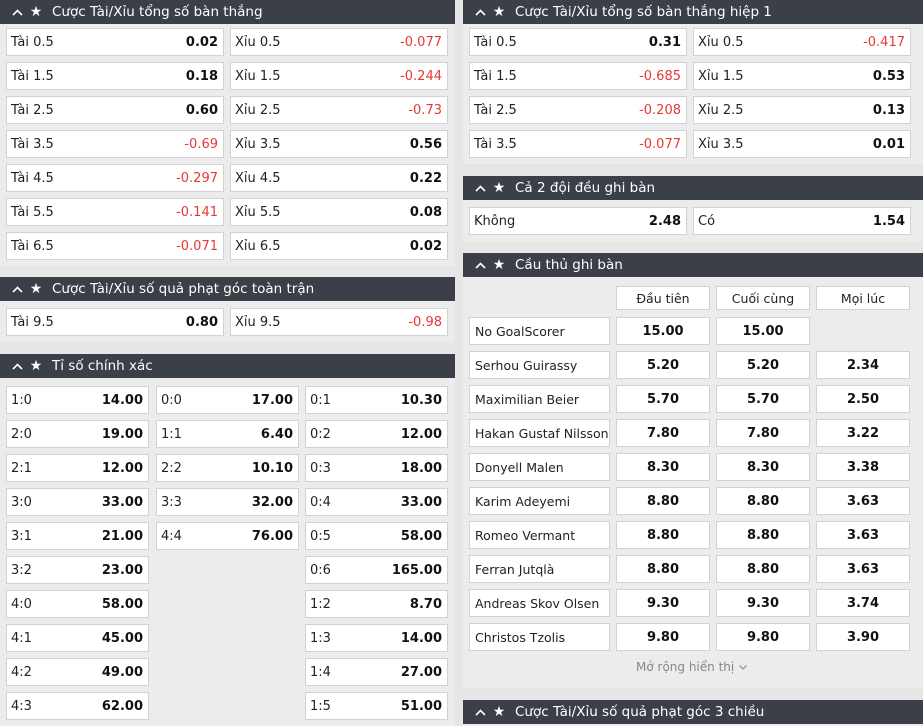 The width and height of the screenshot is (923, 726). What do you see at coordinates (227, 468) in the screenshot?
I see `correct-score-button: 2:2 10.10` at bounding box center [227, 468].